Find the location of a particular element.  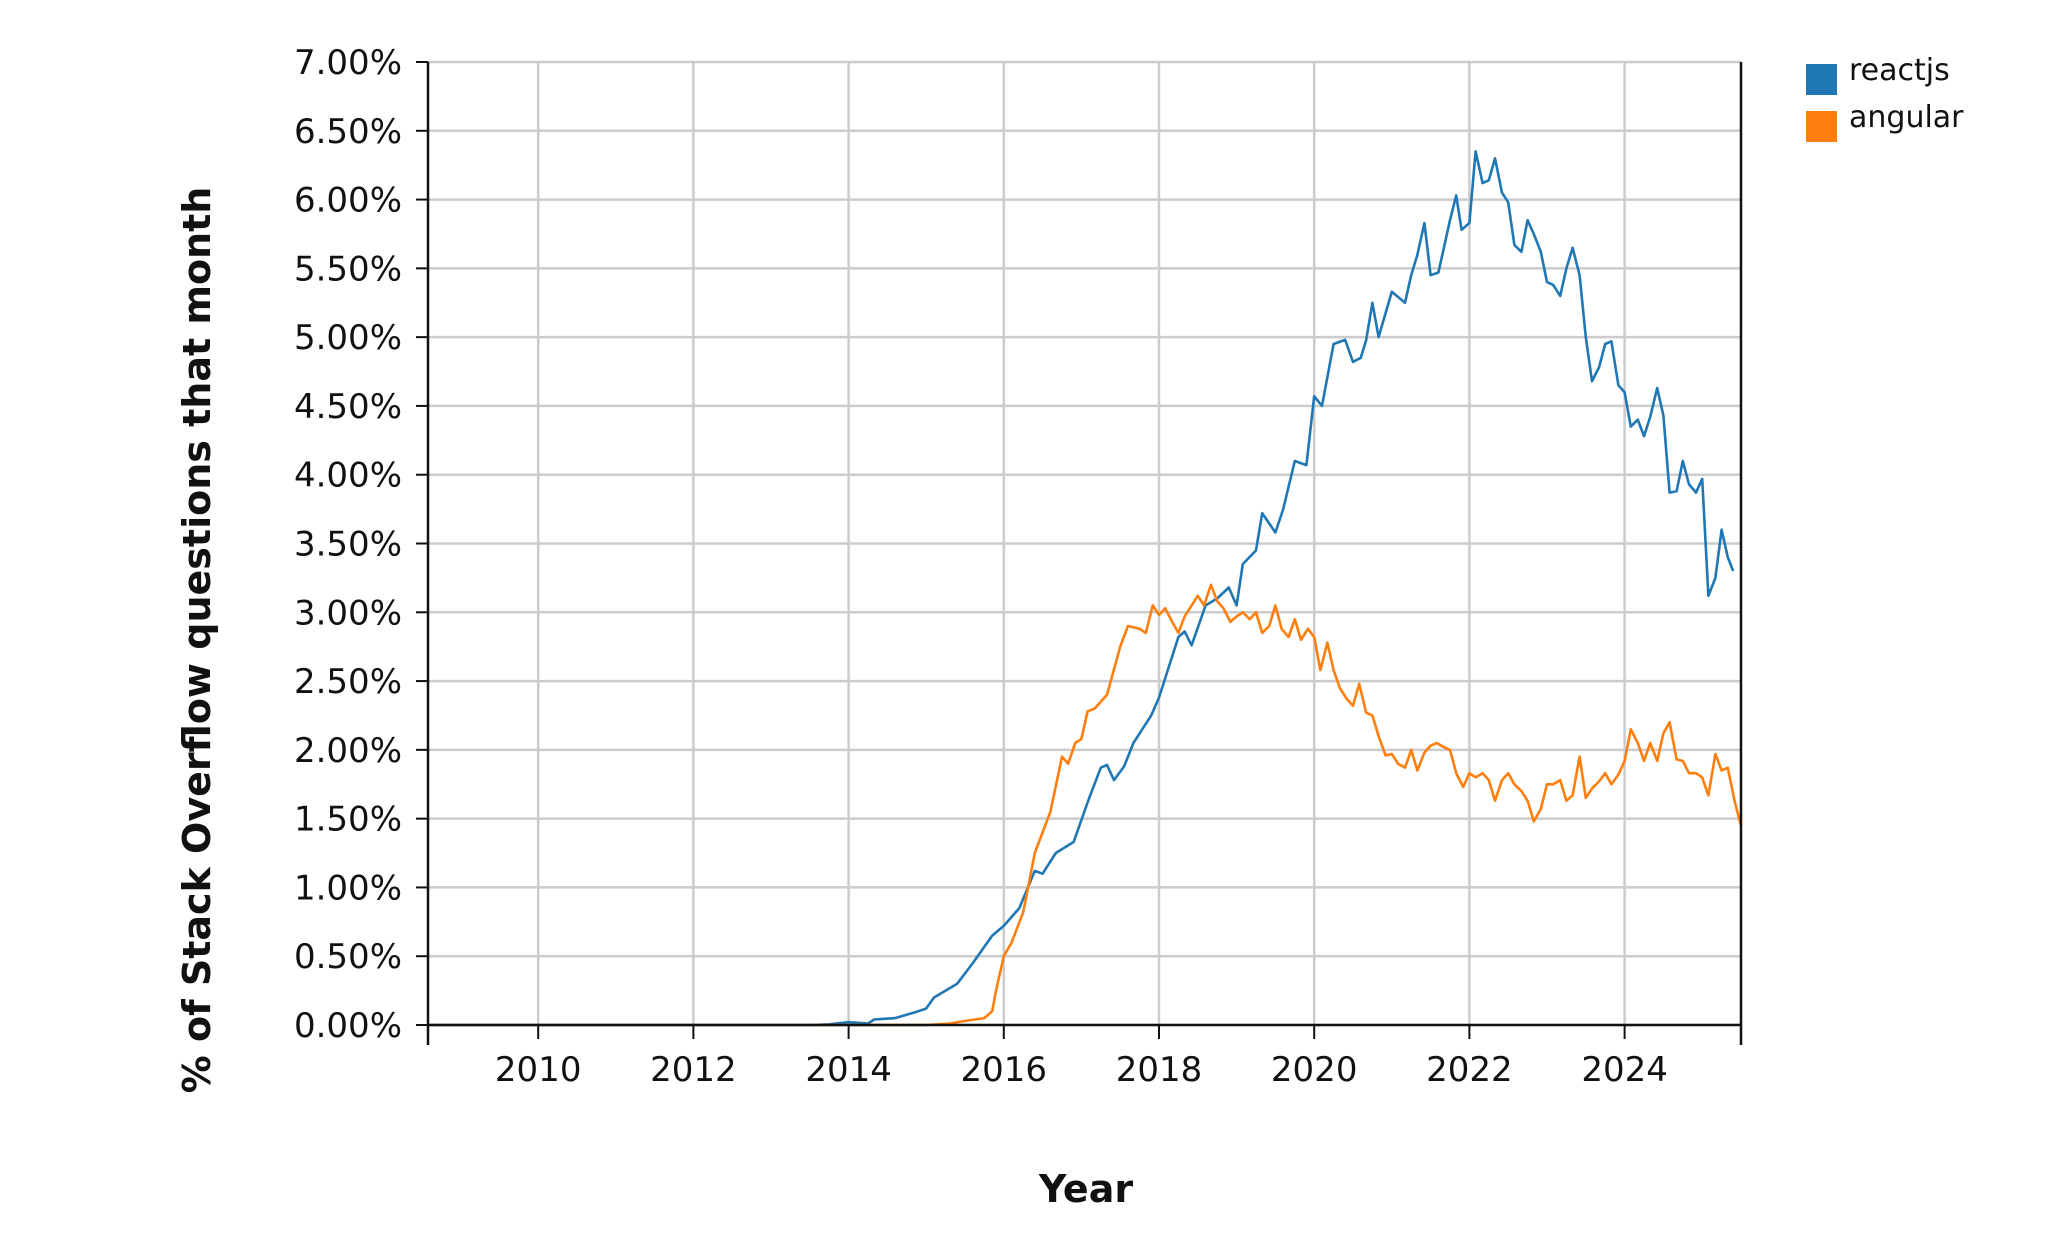

x-tick-label: 2012 is located at coordinates (693, 1070).